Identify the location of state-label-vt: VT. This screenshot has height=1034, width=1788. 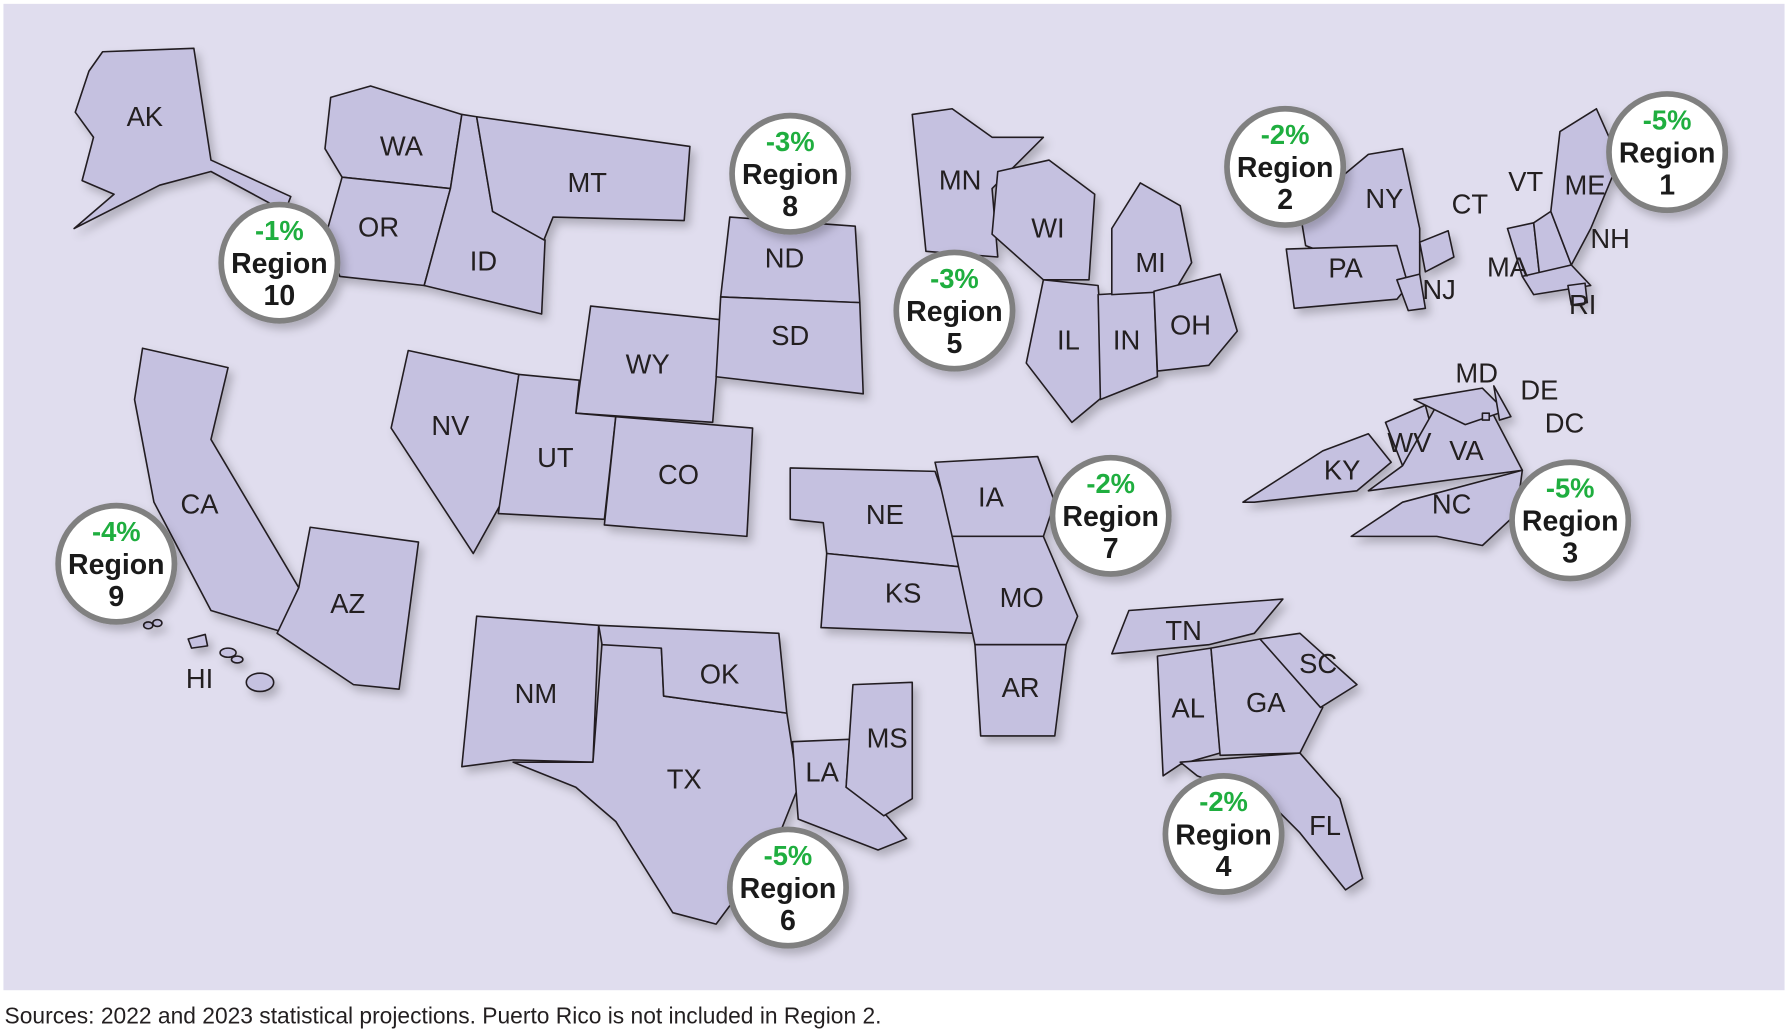
(1525, 181).